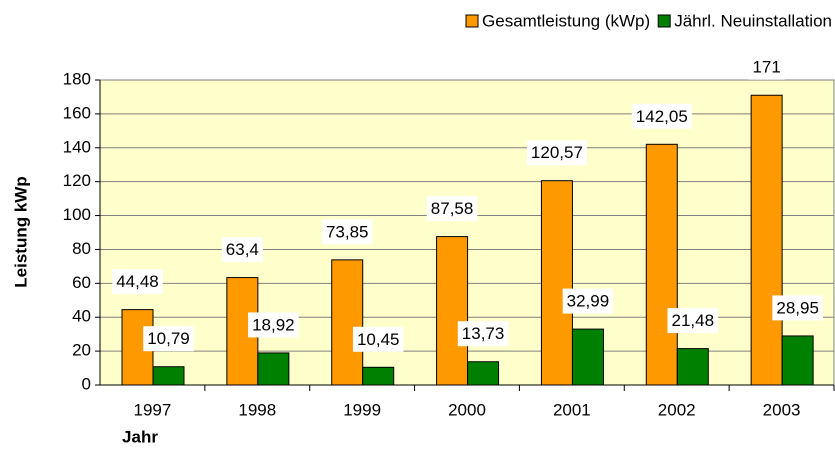 Image resolution: width=835 pixels, height=455 pixels. What do you see at coordinates (362, 409) in the screenshot?
I see `x-tick-label: 1999` at bounding box center [362, 409].